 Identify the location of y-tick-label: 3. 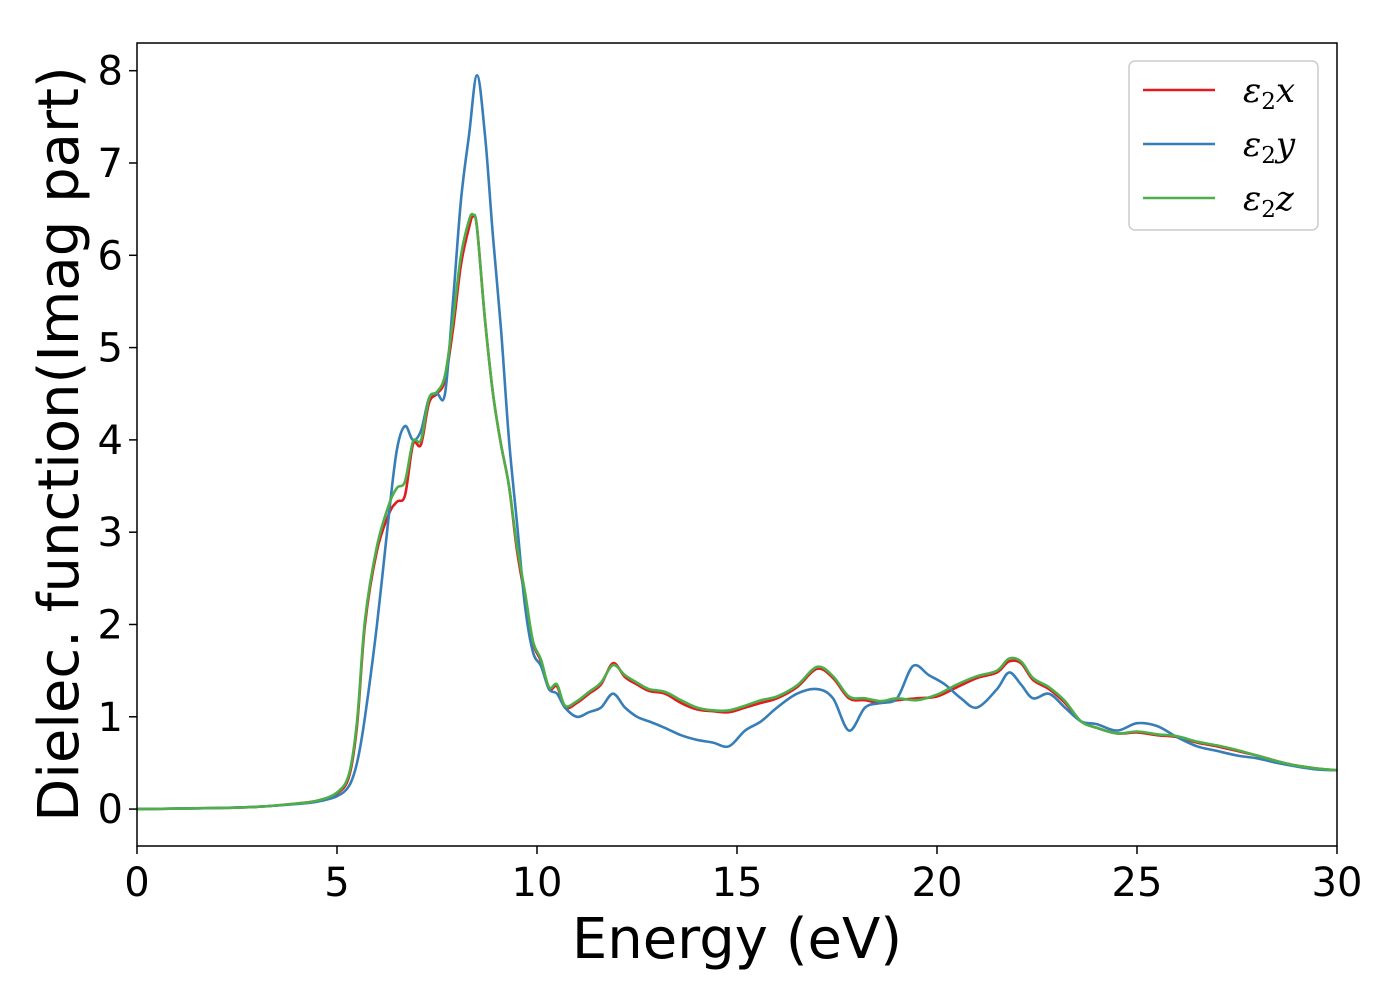
(110, 533).